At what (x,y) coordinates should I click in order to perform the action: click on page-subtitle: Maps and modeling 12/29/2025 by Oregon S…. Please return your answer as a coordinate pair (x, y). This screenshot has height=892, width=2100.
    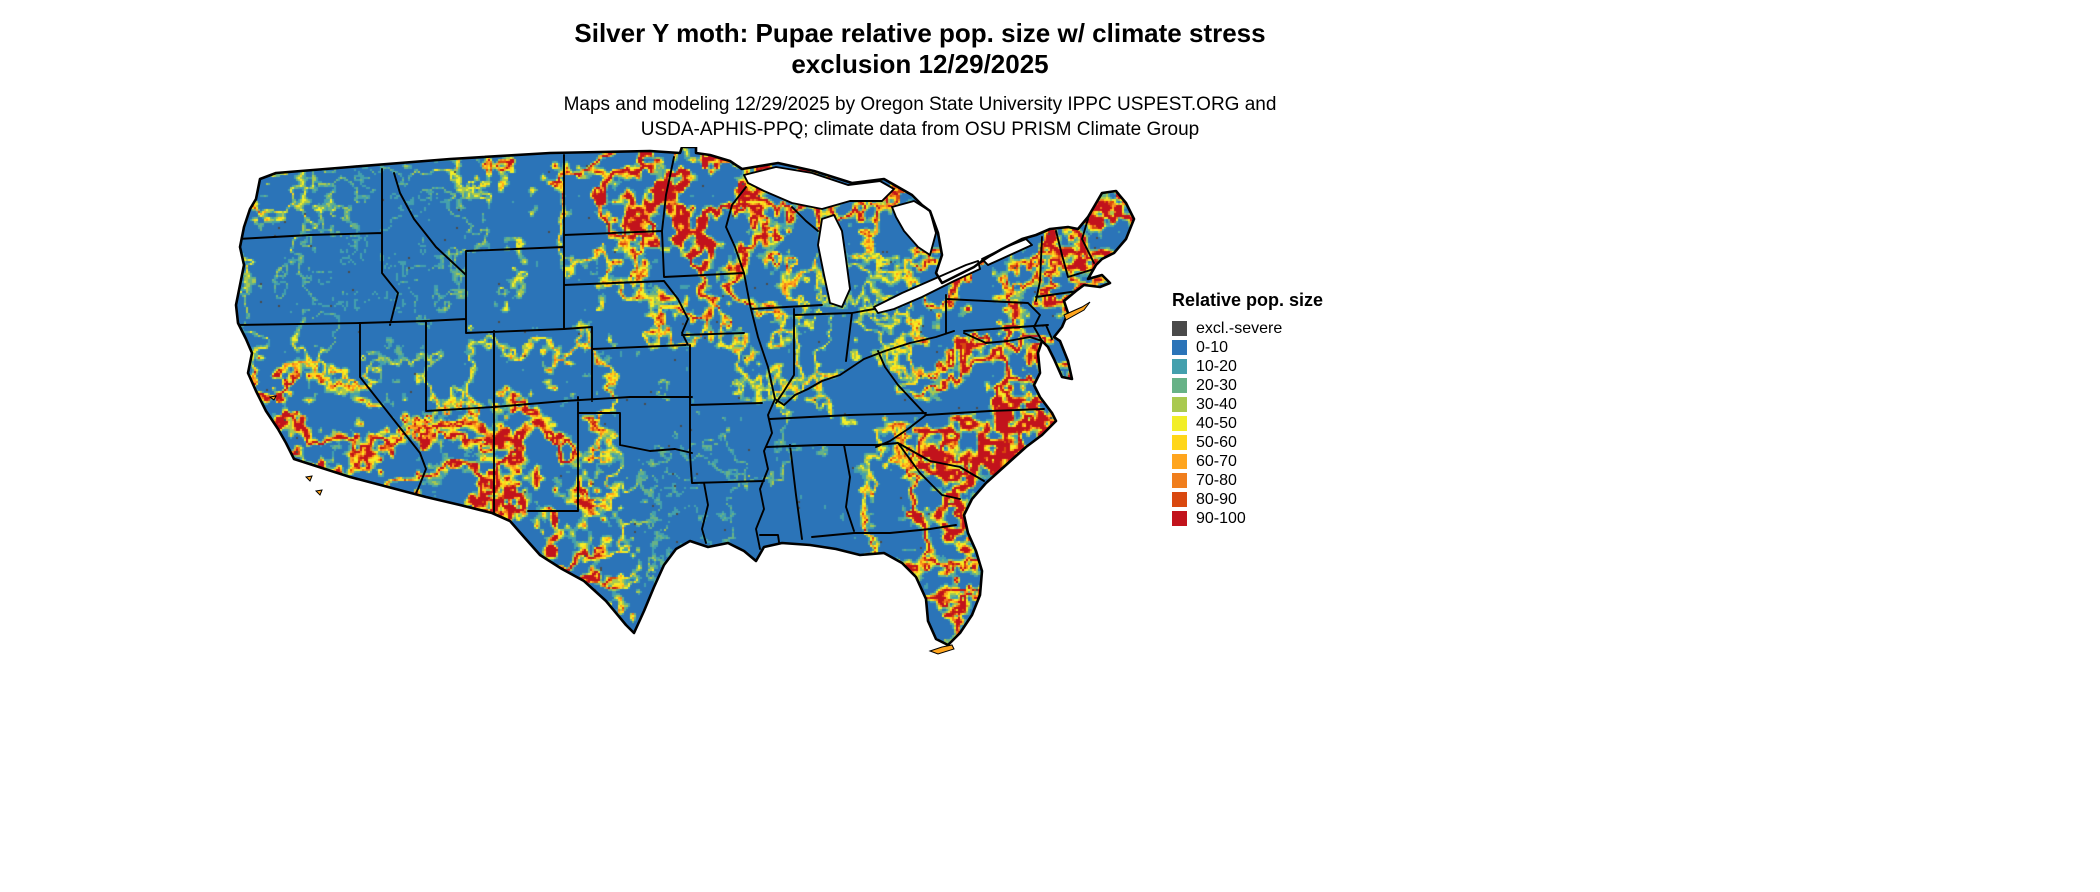
    Looking at the image, I should click on (920, 117).